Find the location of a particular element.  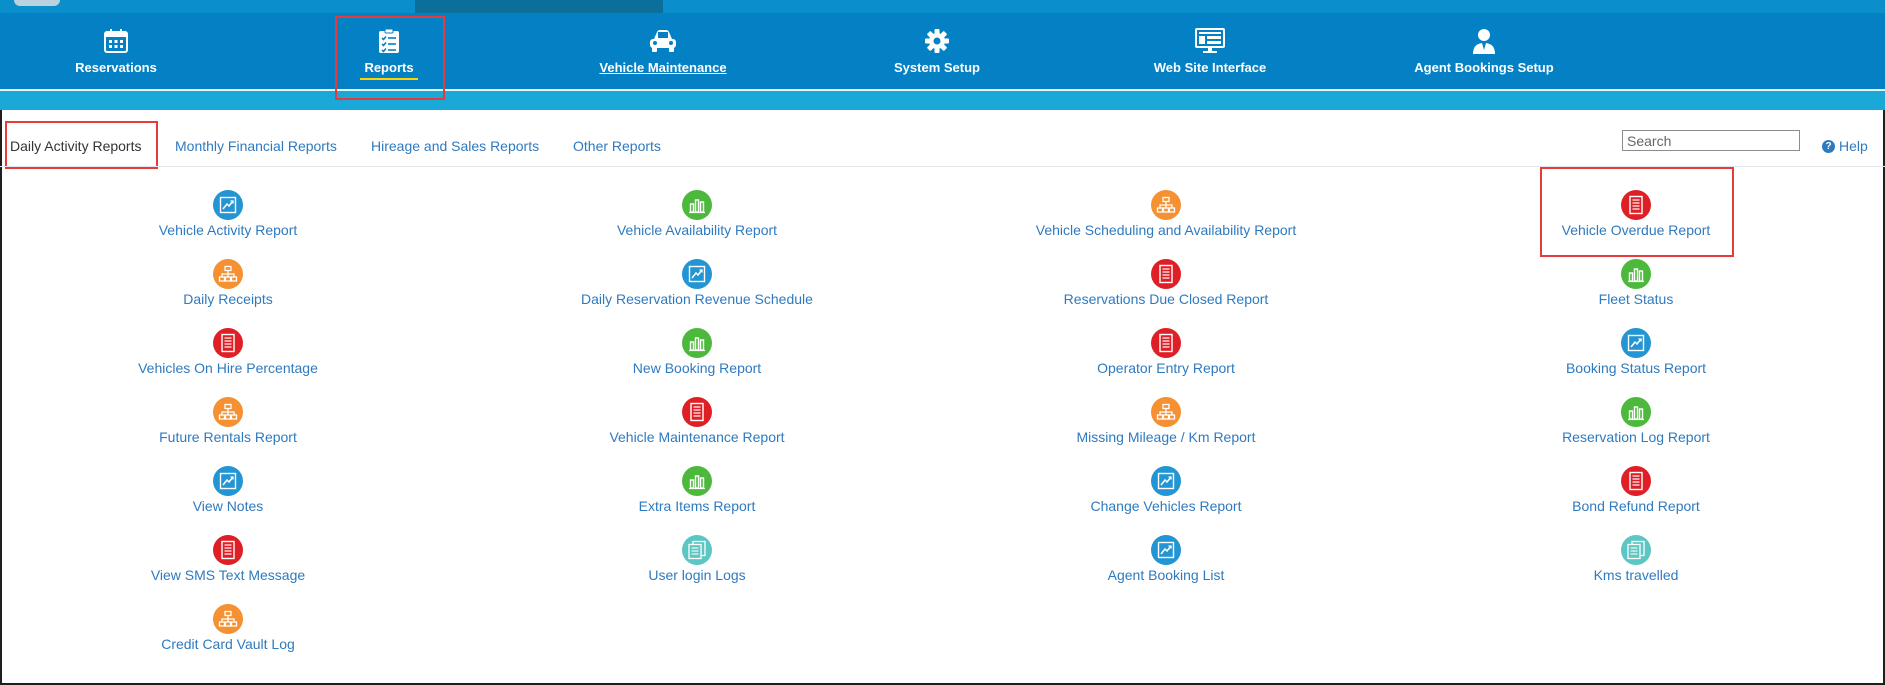

report-link: Bond Refund Report is located at coordinates (1636, 490).